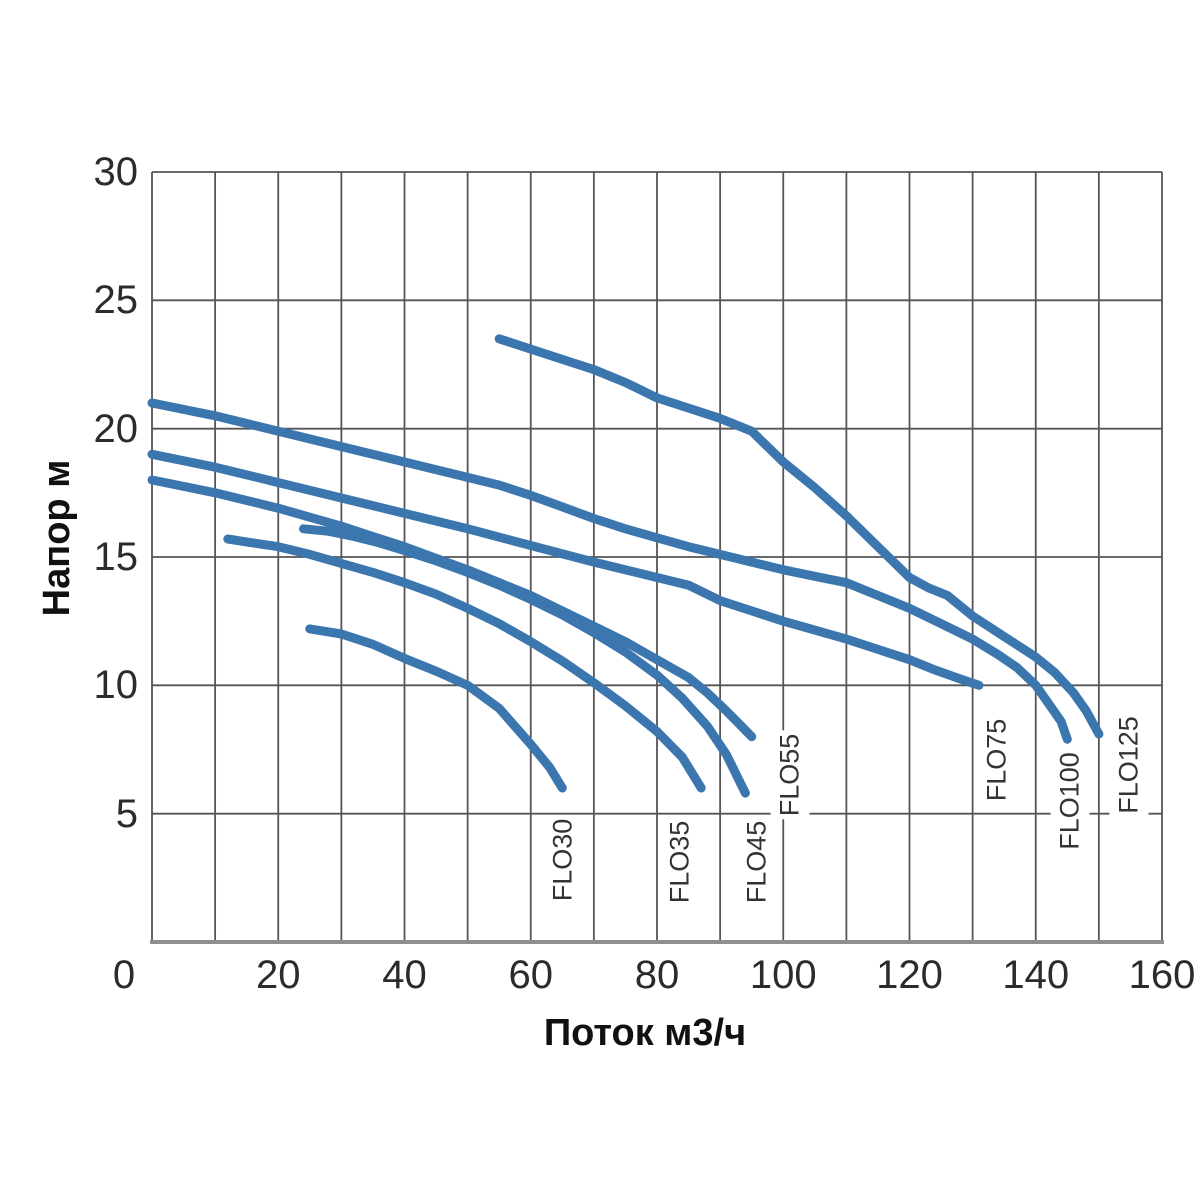 The height and width of the screenshot is (1200, 1200). Describe the element at coordinates (116, 428) in the screenshot. I see `y-tick-20: 20` at that location.